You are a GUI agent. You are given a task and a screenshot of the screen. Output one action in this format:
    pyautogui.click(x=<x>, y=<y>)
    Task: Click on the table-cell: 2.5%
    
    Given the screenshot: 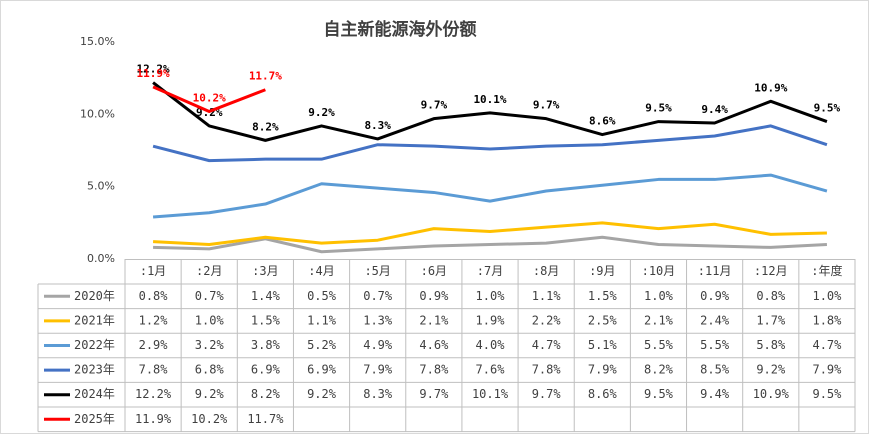 What is the action you would take?
    pyautogui.click(x=603, y=320)
    